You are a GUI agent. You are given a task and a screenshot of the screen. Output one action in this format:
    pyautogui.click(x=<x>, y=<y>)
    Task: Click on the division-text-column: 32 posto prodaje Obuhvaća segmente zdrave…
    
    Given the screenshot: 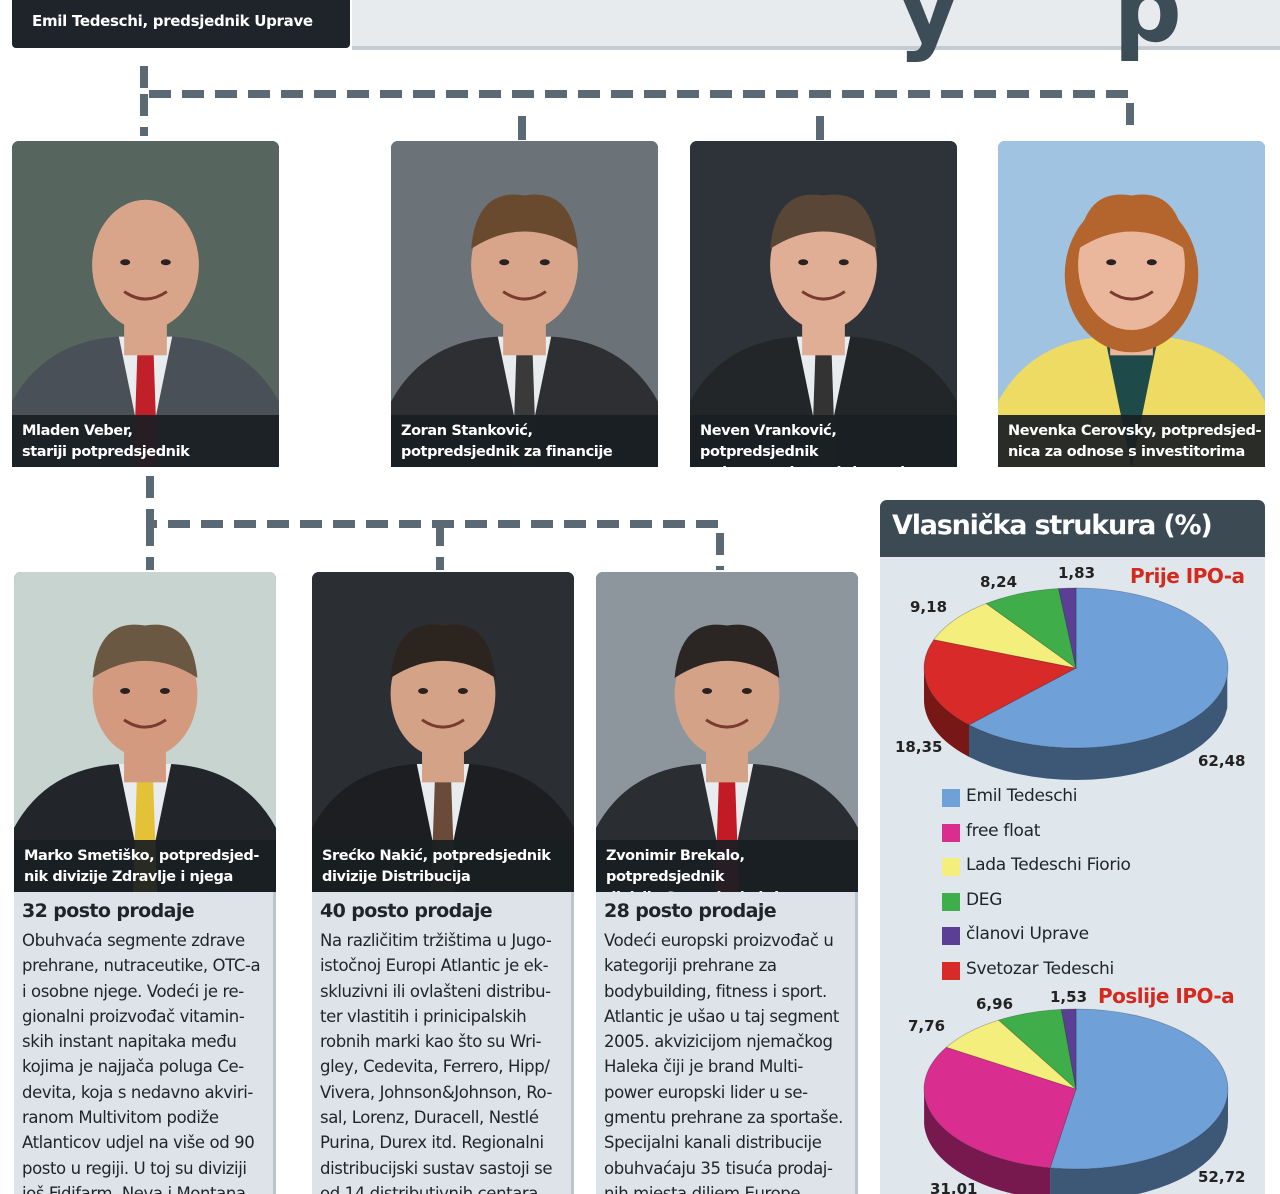 What is the action you would take?
    pyautogui.click(x=145, y=1043)
    